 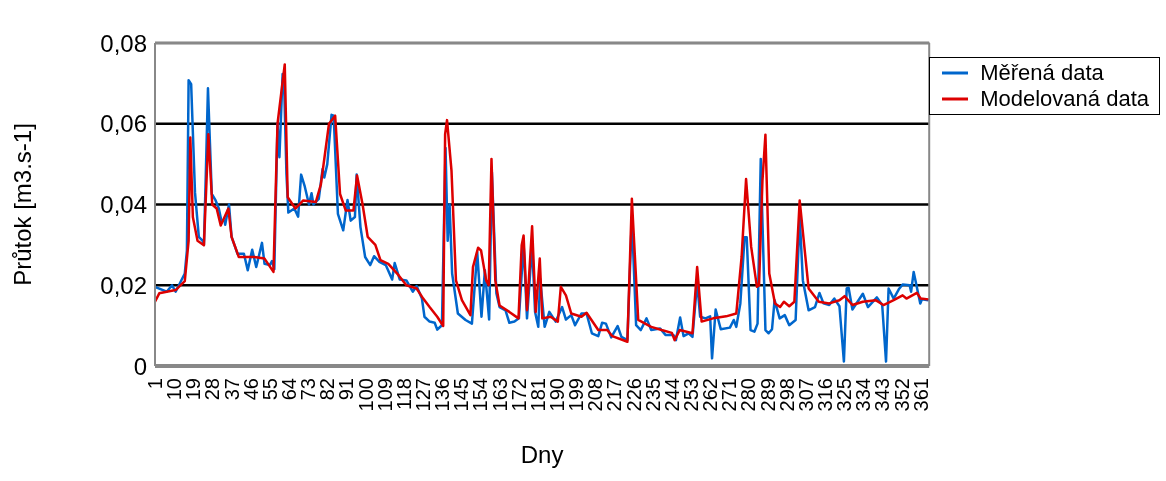 I want to click on y-tick-label: 0, so click(x=140, y=366).